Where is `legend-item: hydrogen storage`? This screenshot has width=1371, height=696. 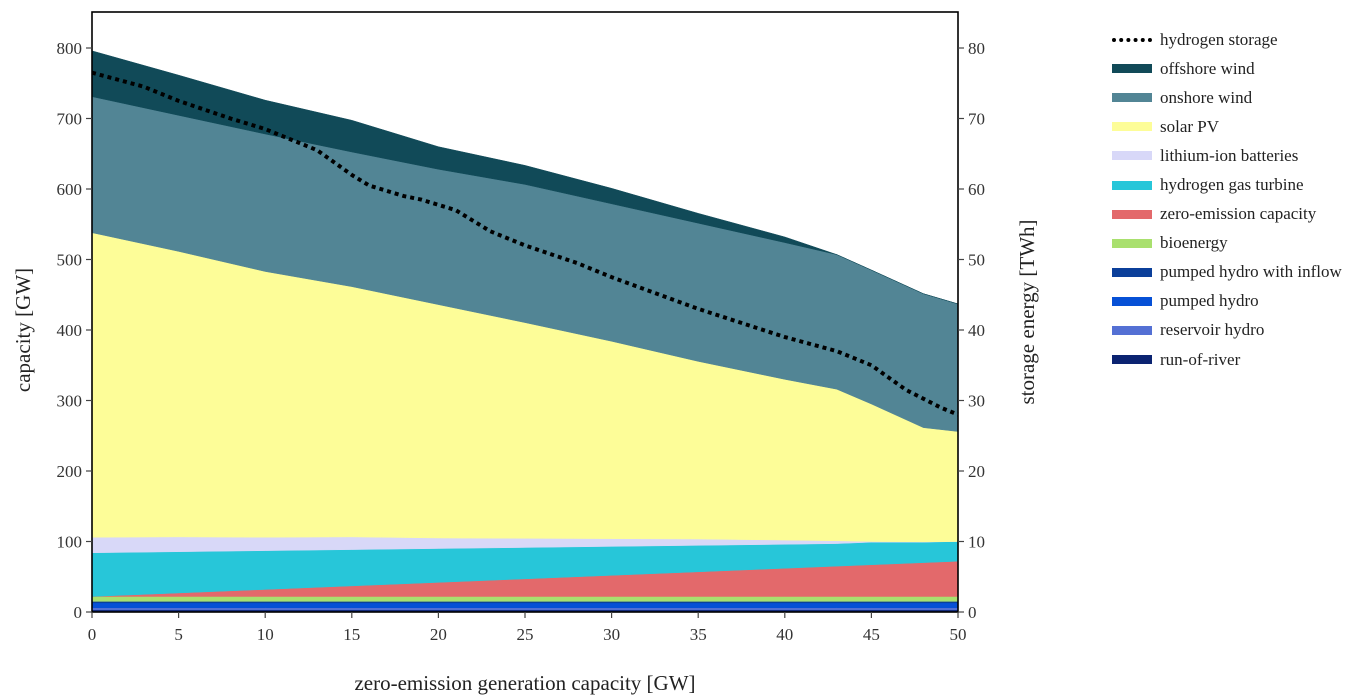
legend-item: hydrogen storage is located at coordinates (1227, 39).